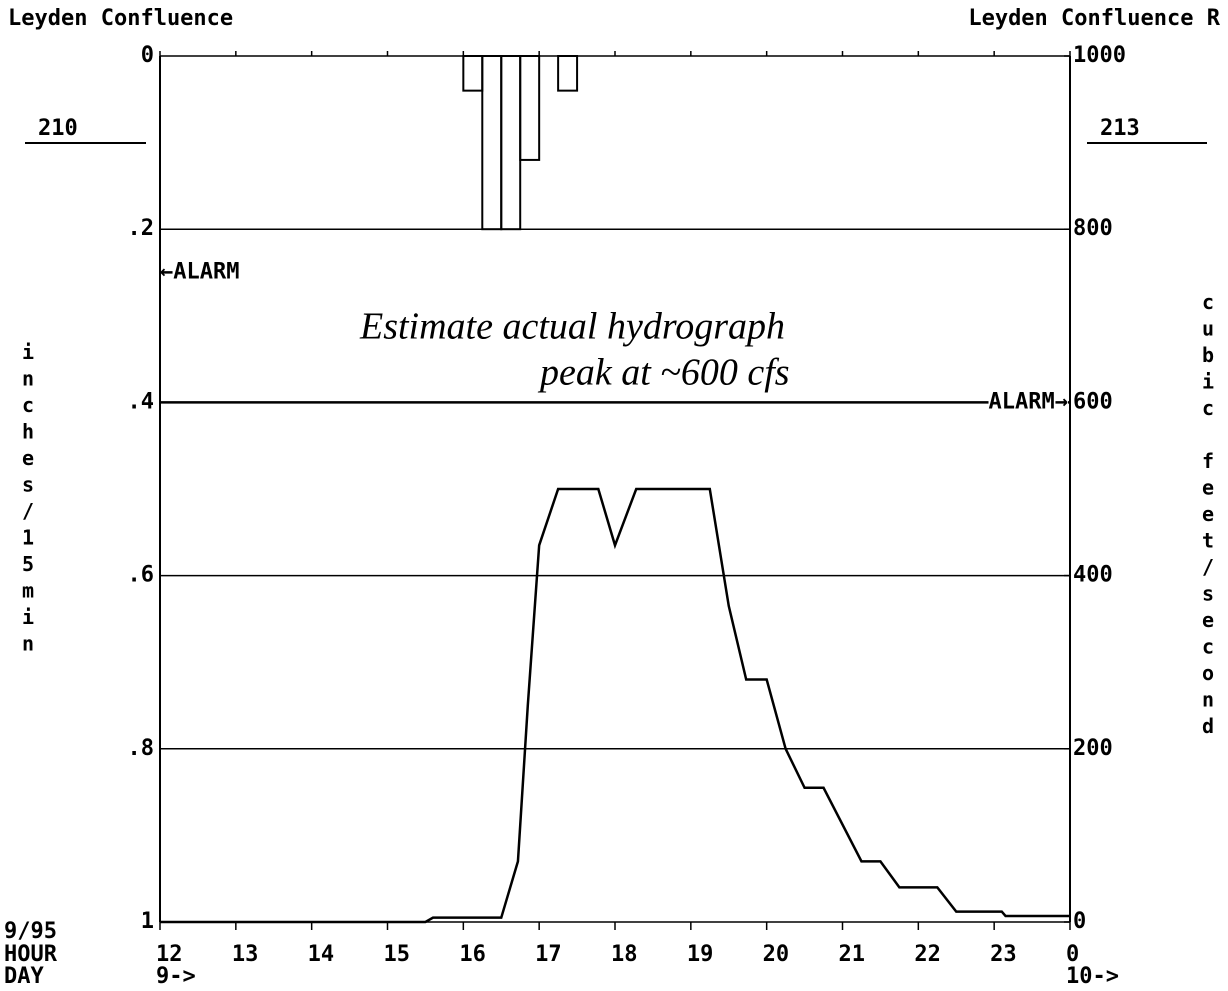 This screenshot has width=1228, height=991. What do you see at coordinates (141, 575) in the screenshot?
I see `y-tick-label: .6` at bounding box center [141, 575].